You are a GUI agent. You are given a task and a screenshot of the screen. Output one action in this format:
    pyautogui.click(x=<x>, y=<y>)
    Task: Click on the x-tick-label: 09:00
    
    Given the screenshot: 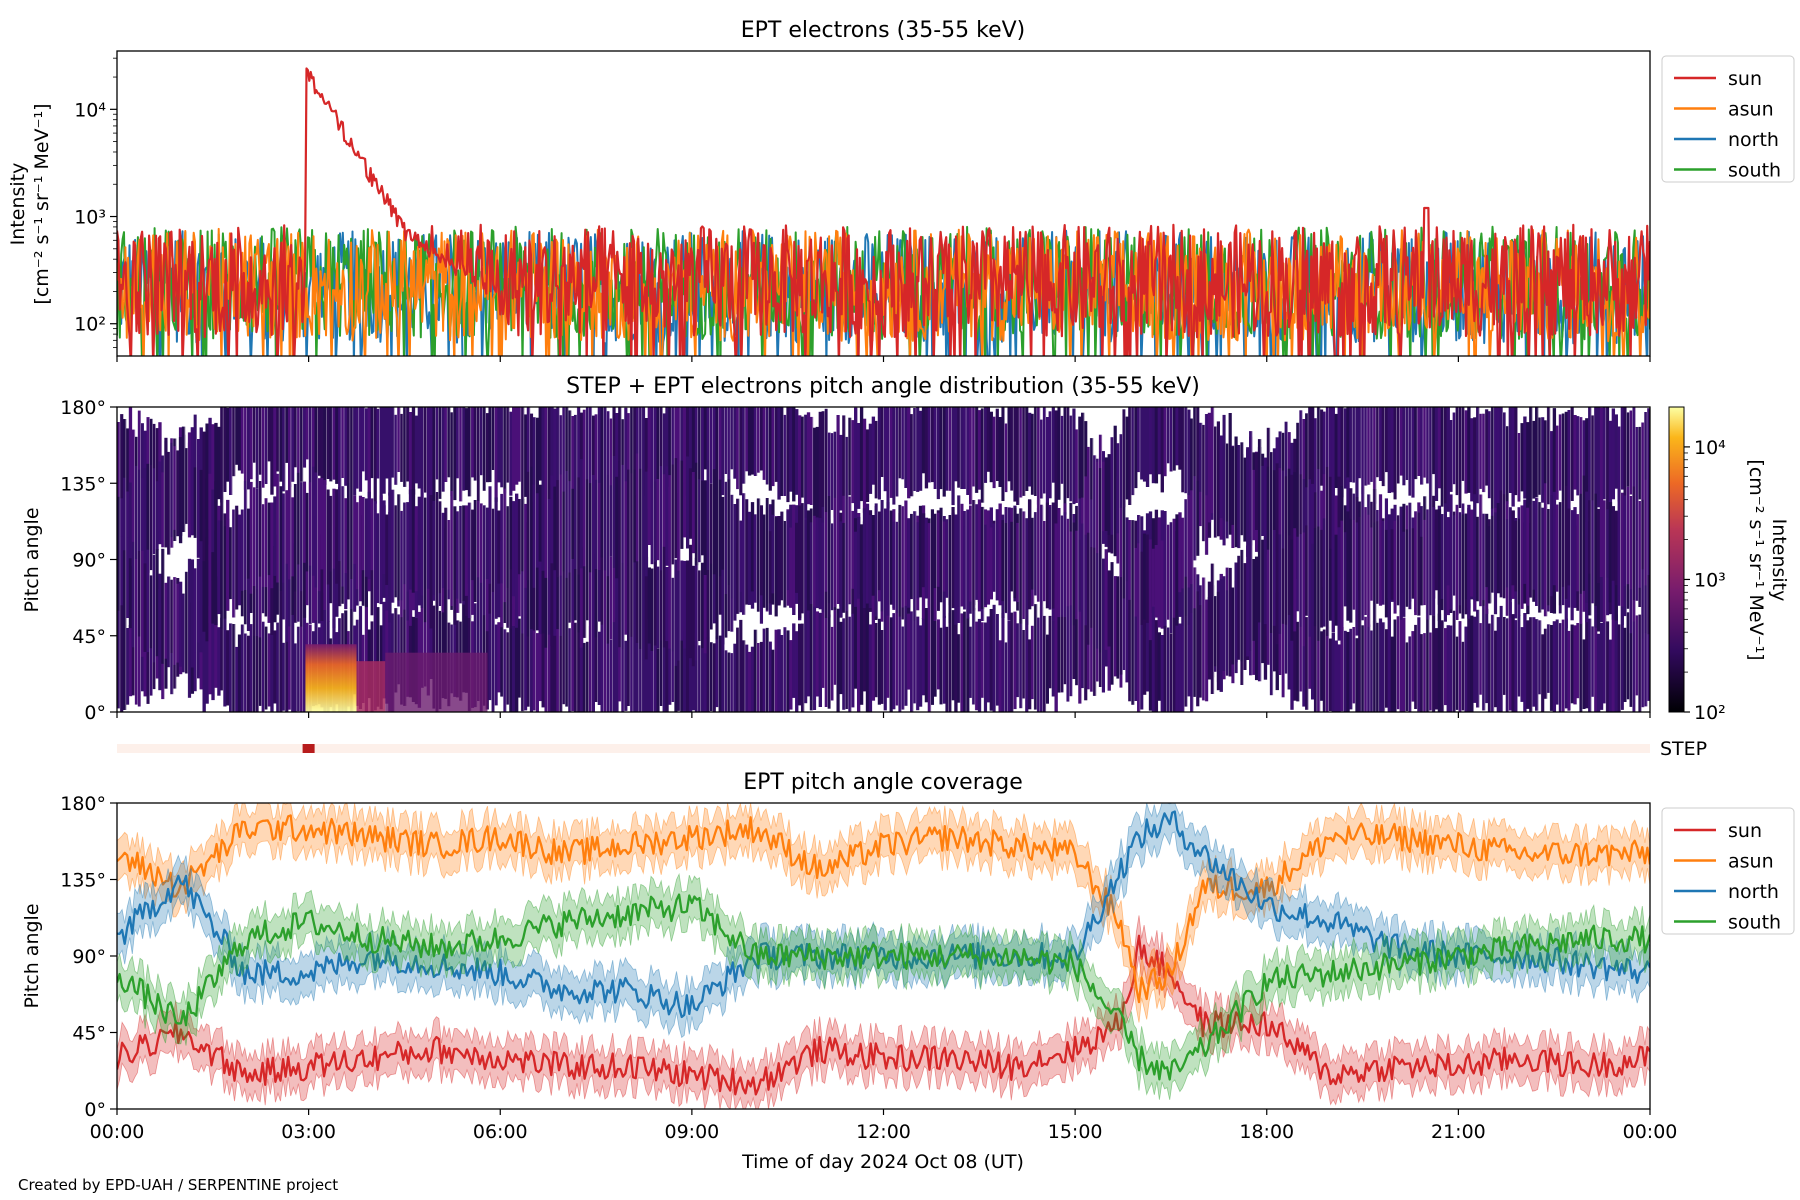 What is the action you would take?
    pyautogui.click(x=691, y=1132)
    